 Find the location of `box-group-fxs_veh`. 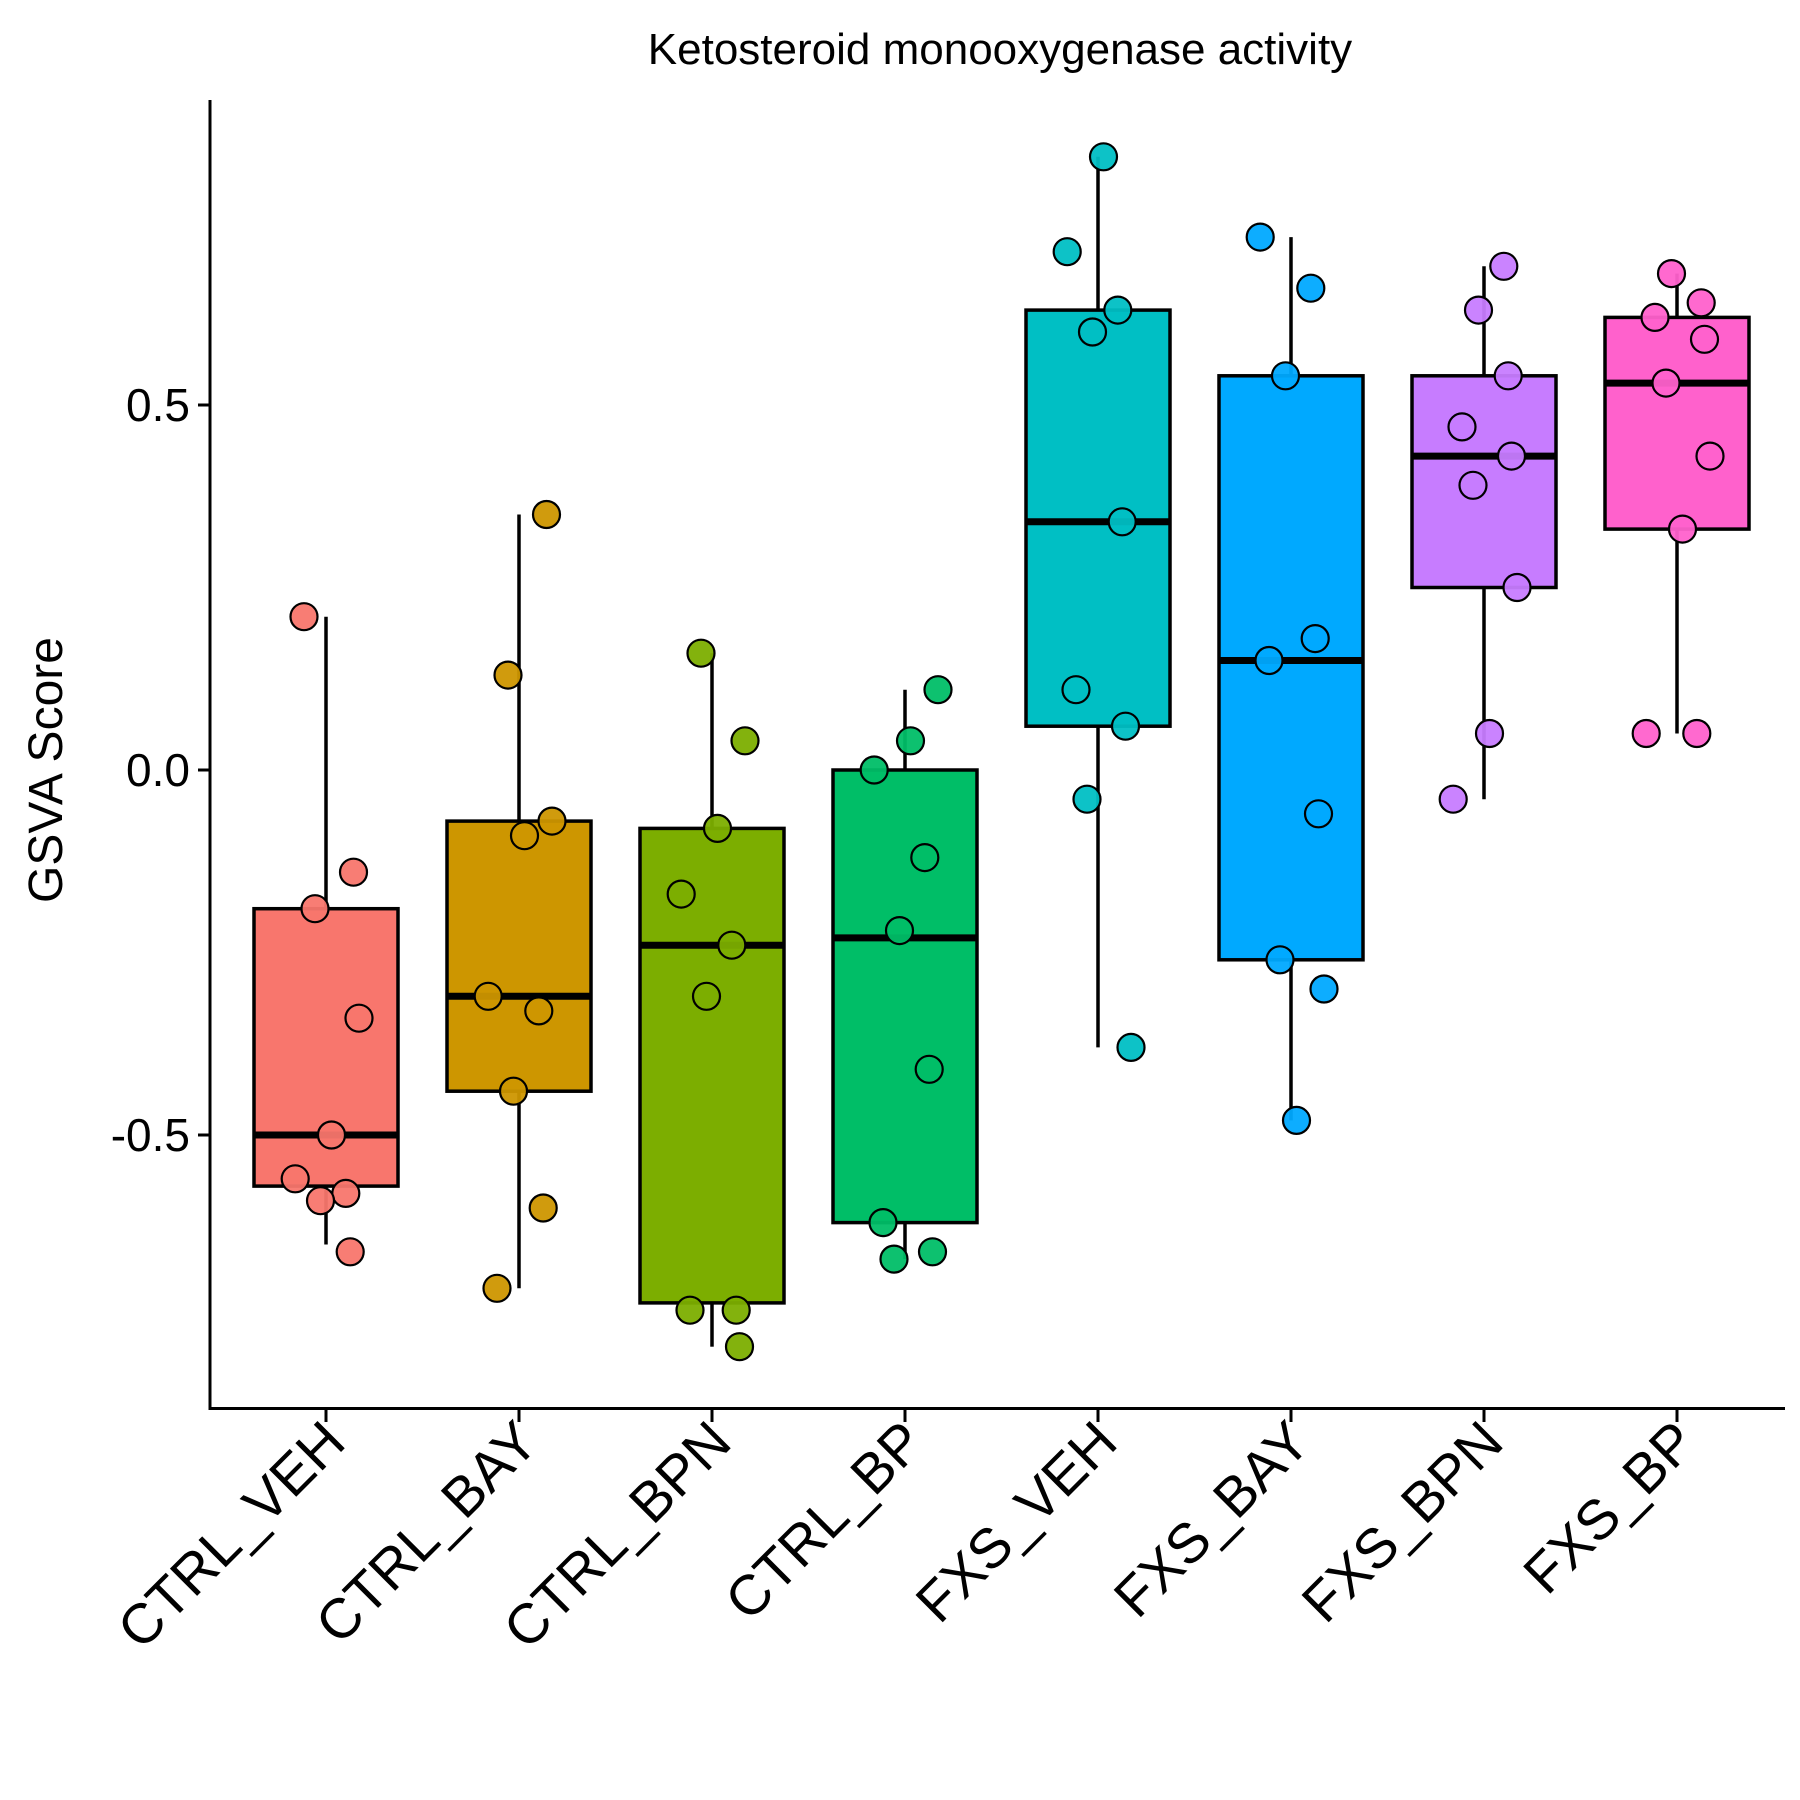

box-group-fxs_veh is located at coordinates (1098, 602).